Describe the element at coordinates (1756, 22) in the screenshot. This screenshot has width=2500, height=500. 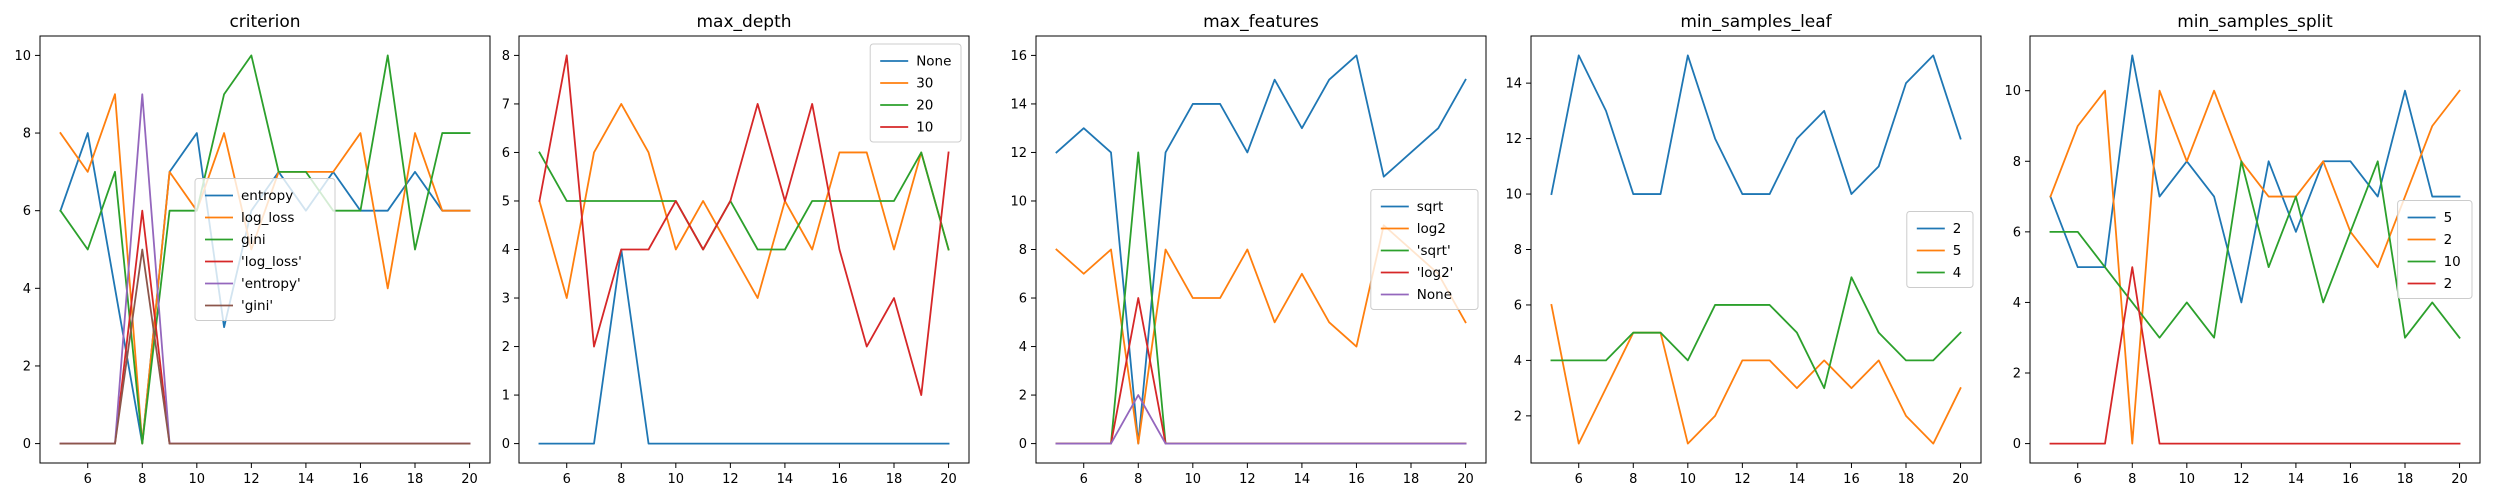
I see `chart-title: min_samples_leaf` at that location.